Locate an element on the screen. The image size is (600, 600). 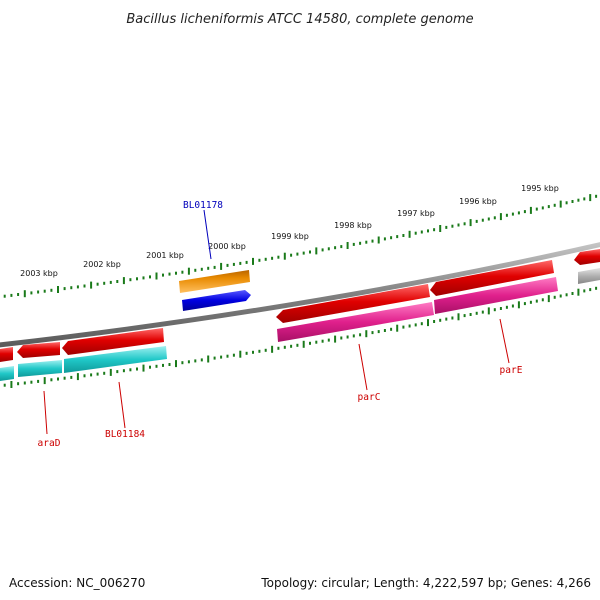
gene-cyan-left-edge is located at coordinates (7, 373).